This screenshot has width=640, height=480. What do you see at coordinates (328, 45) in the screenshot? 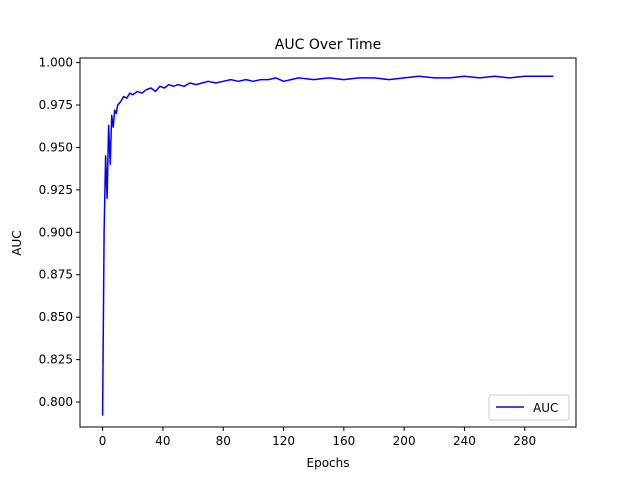
I see `chart-title: AUC Over Time` at bounding box center [328, 45].